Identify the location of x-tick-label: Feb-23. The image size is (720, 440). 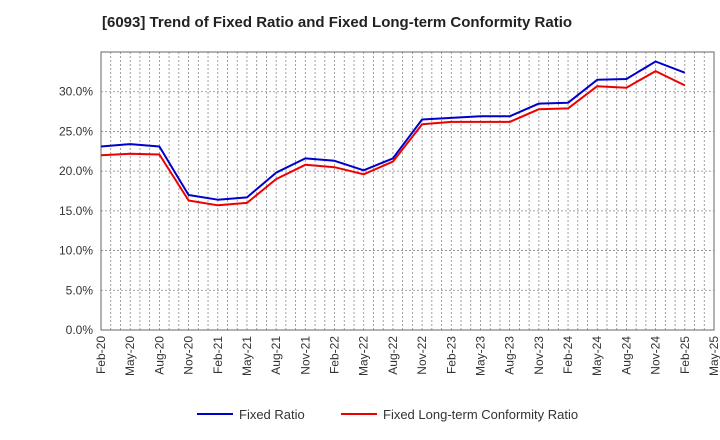
(451, 355).